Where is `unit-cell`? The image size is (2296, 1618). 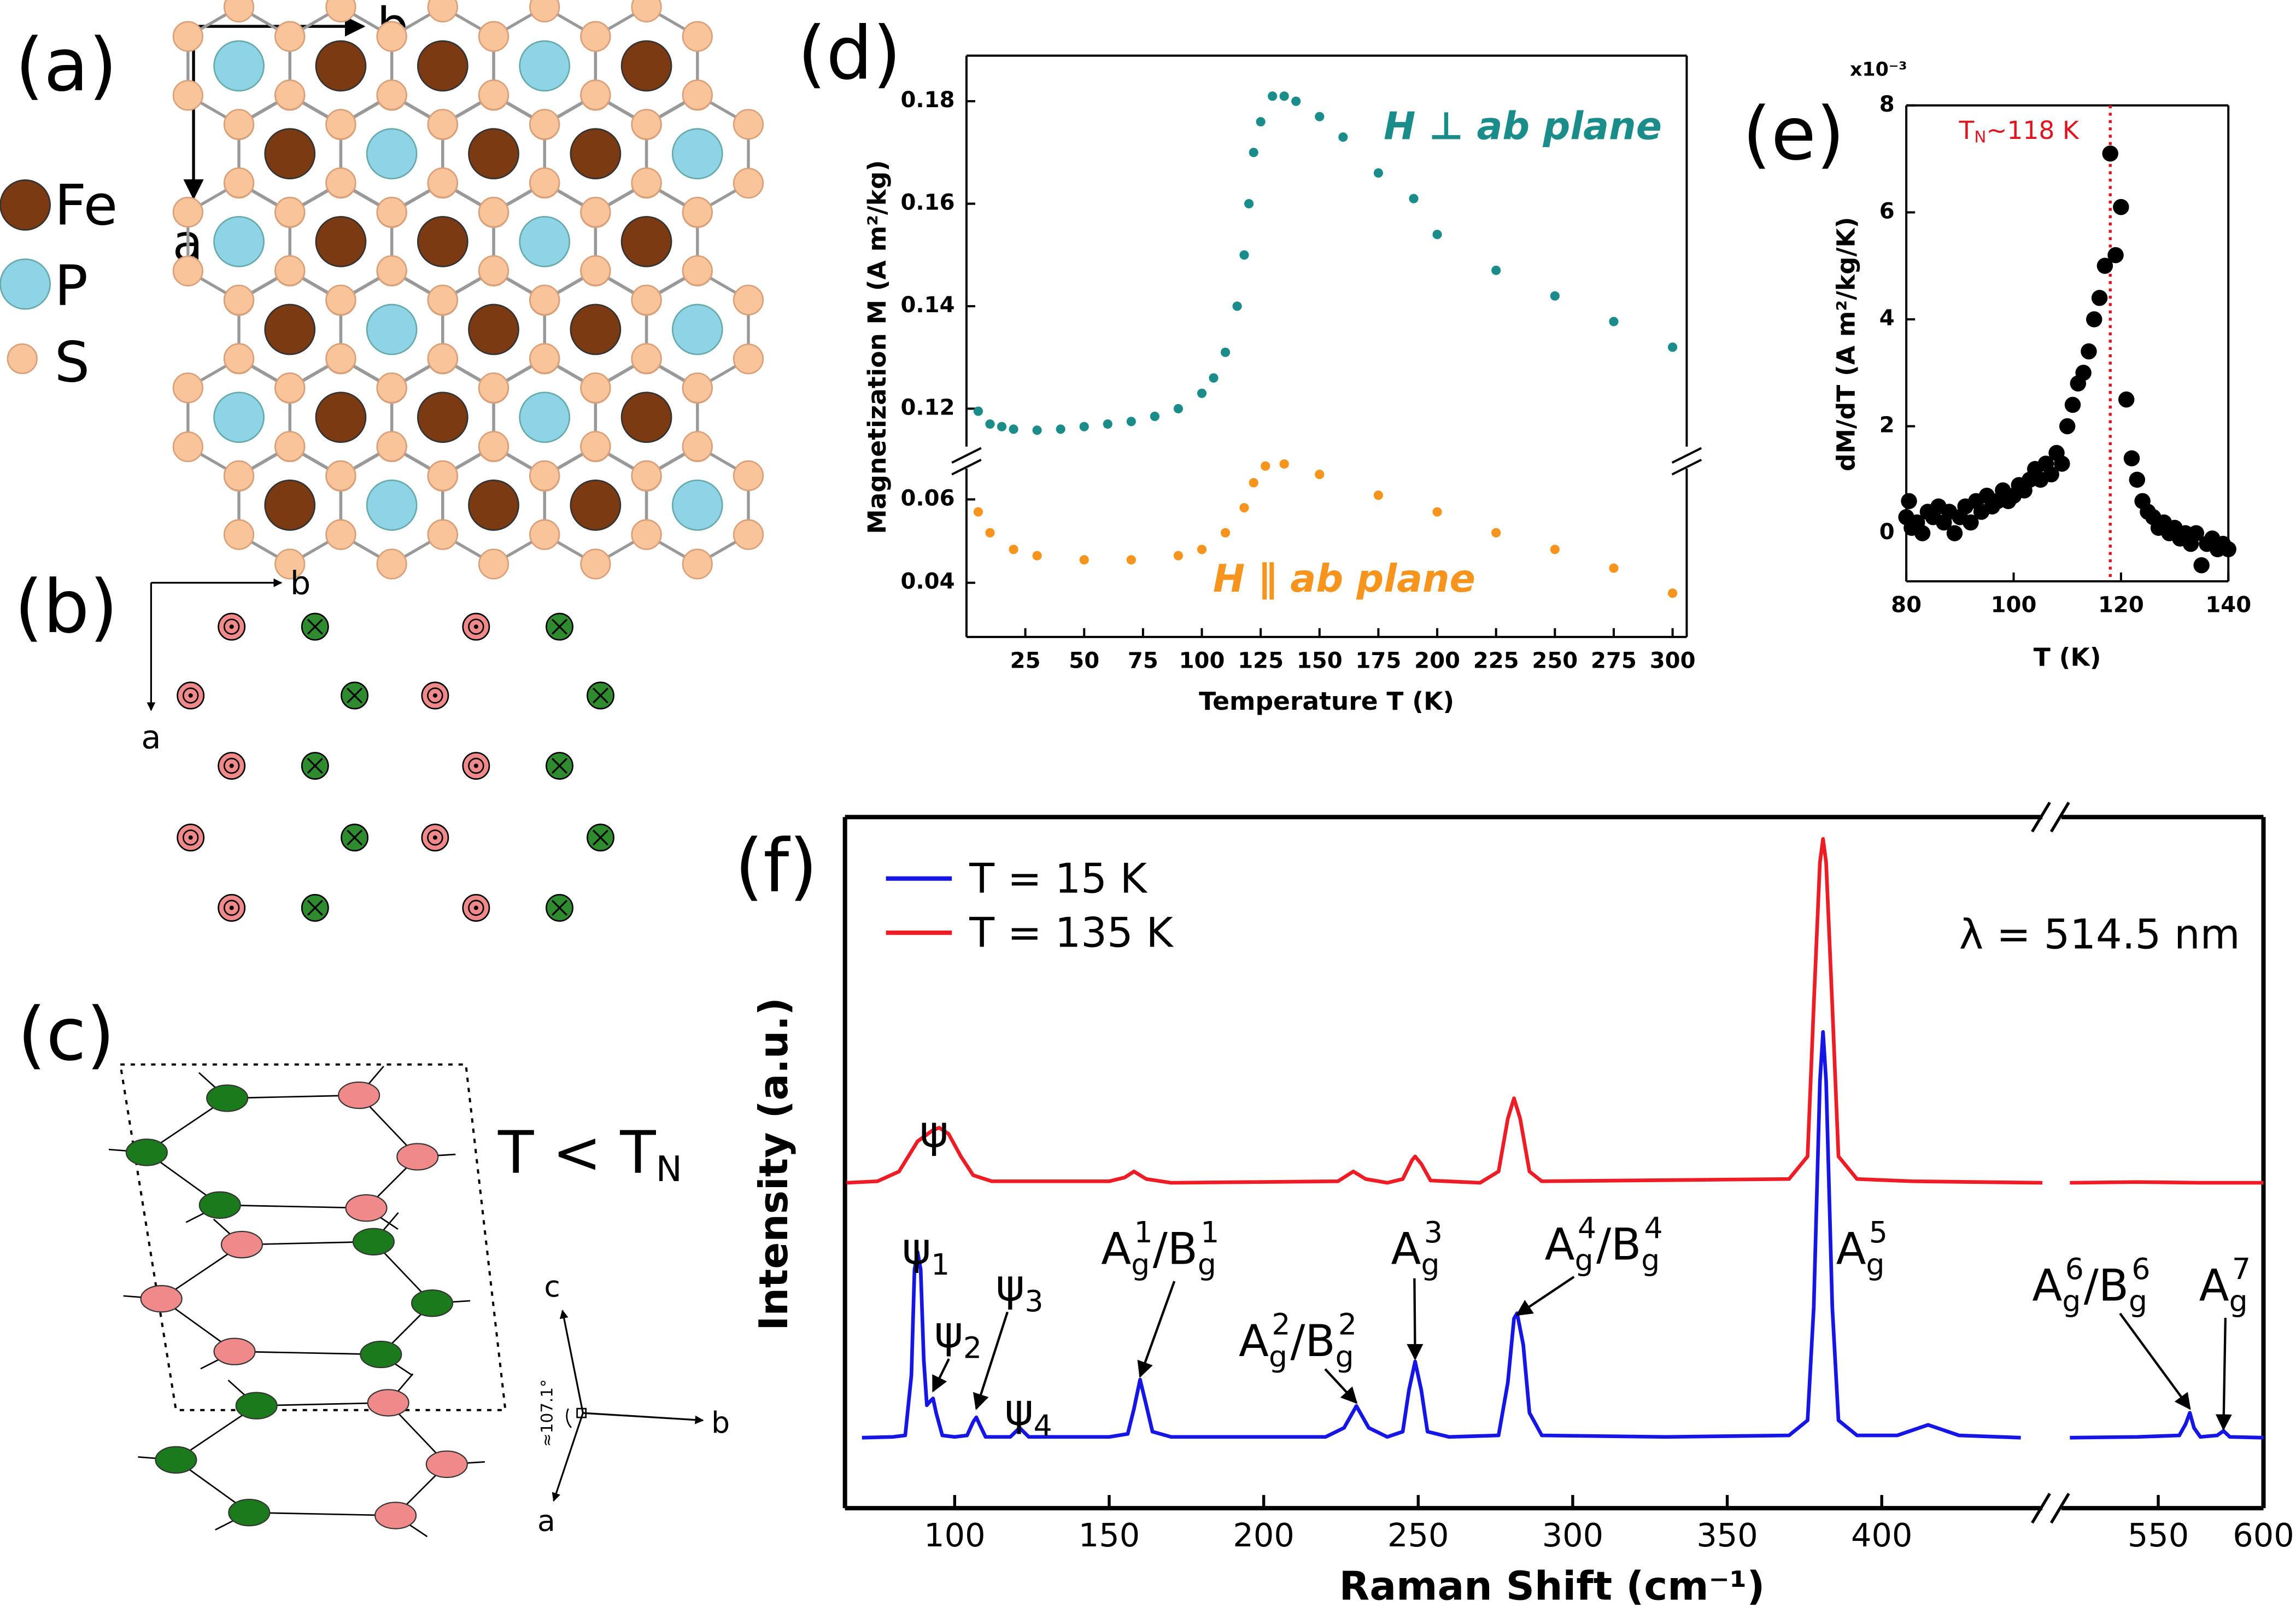
unit-cell is located at coordinates (313, 1237).